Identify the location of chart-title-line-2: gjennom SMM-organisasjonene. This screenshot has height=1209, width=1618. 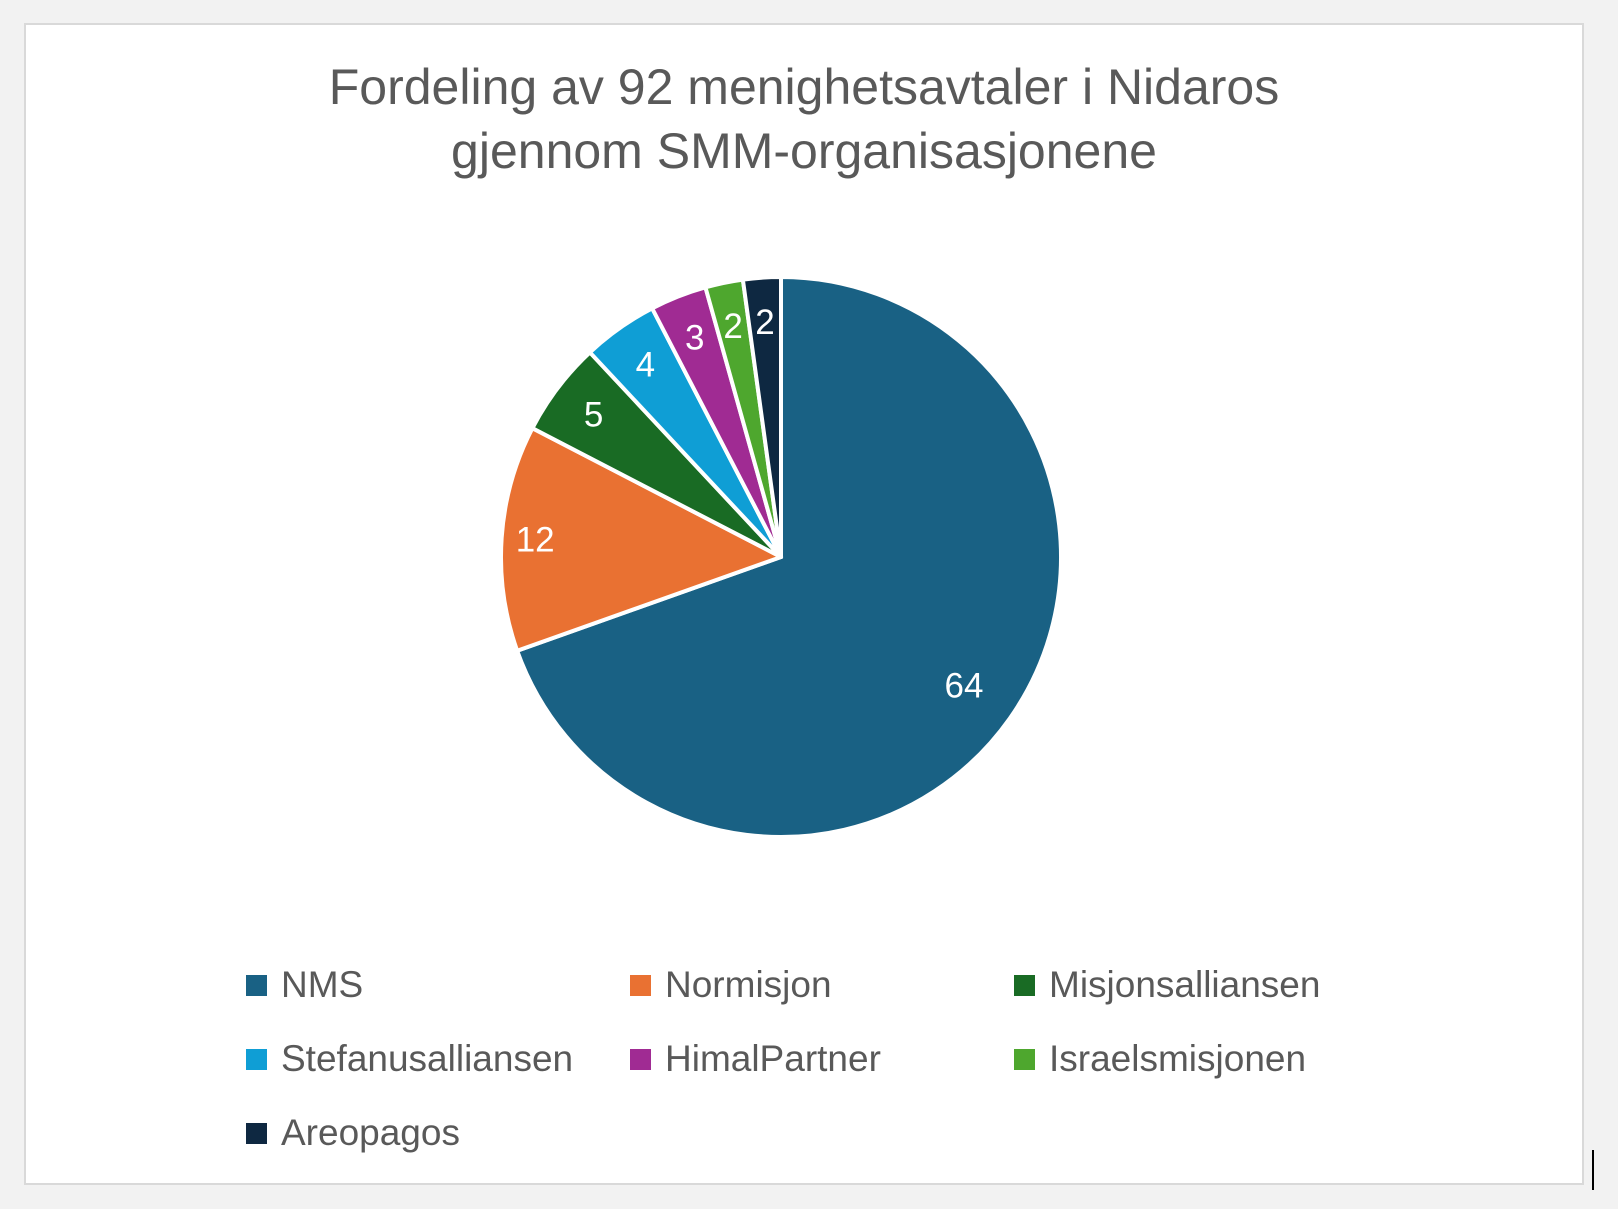
(804, 151).